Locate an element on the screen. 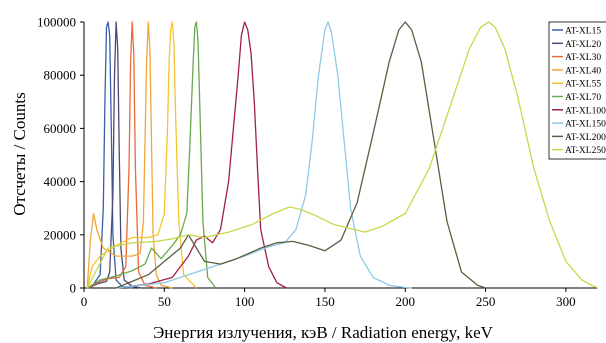 This screenshot has height=343, width=606. x-tick-label: 150 is located at coordinates (325, 301).